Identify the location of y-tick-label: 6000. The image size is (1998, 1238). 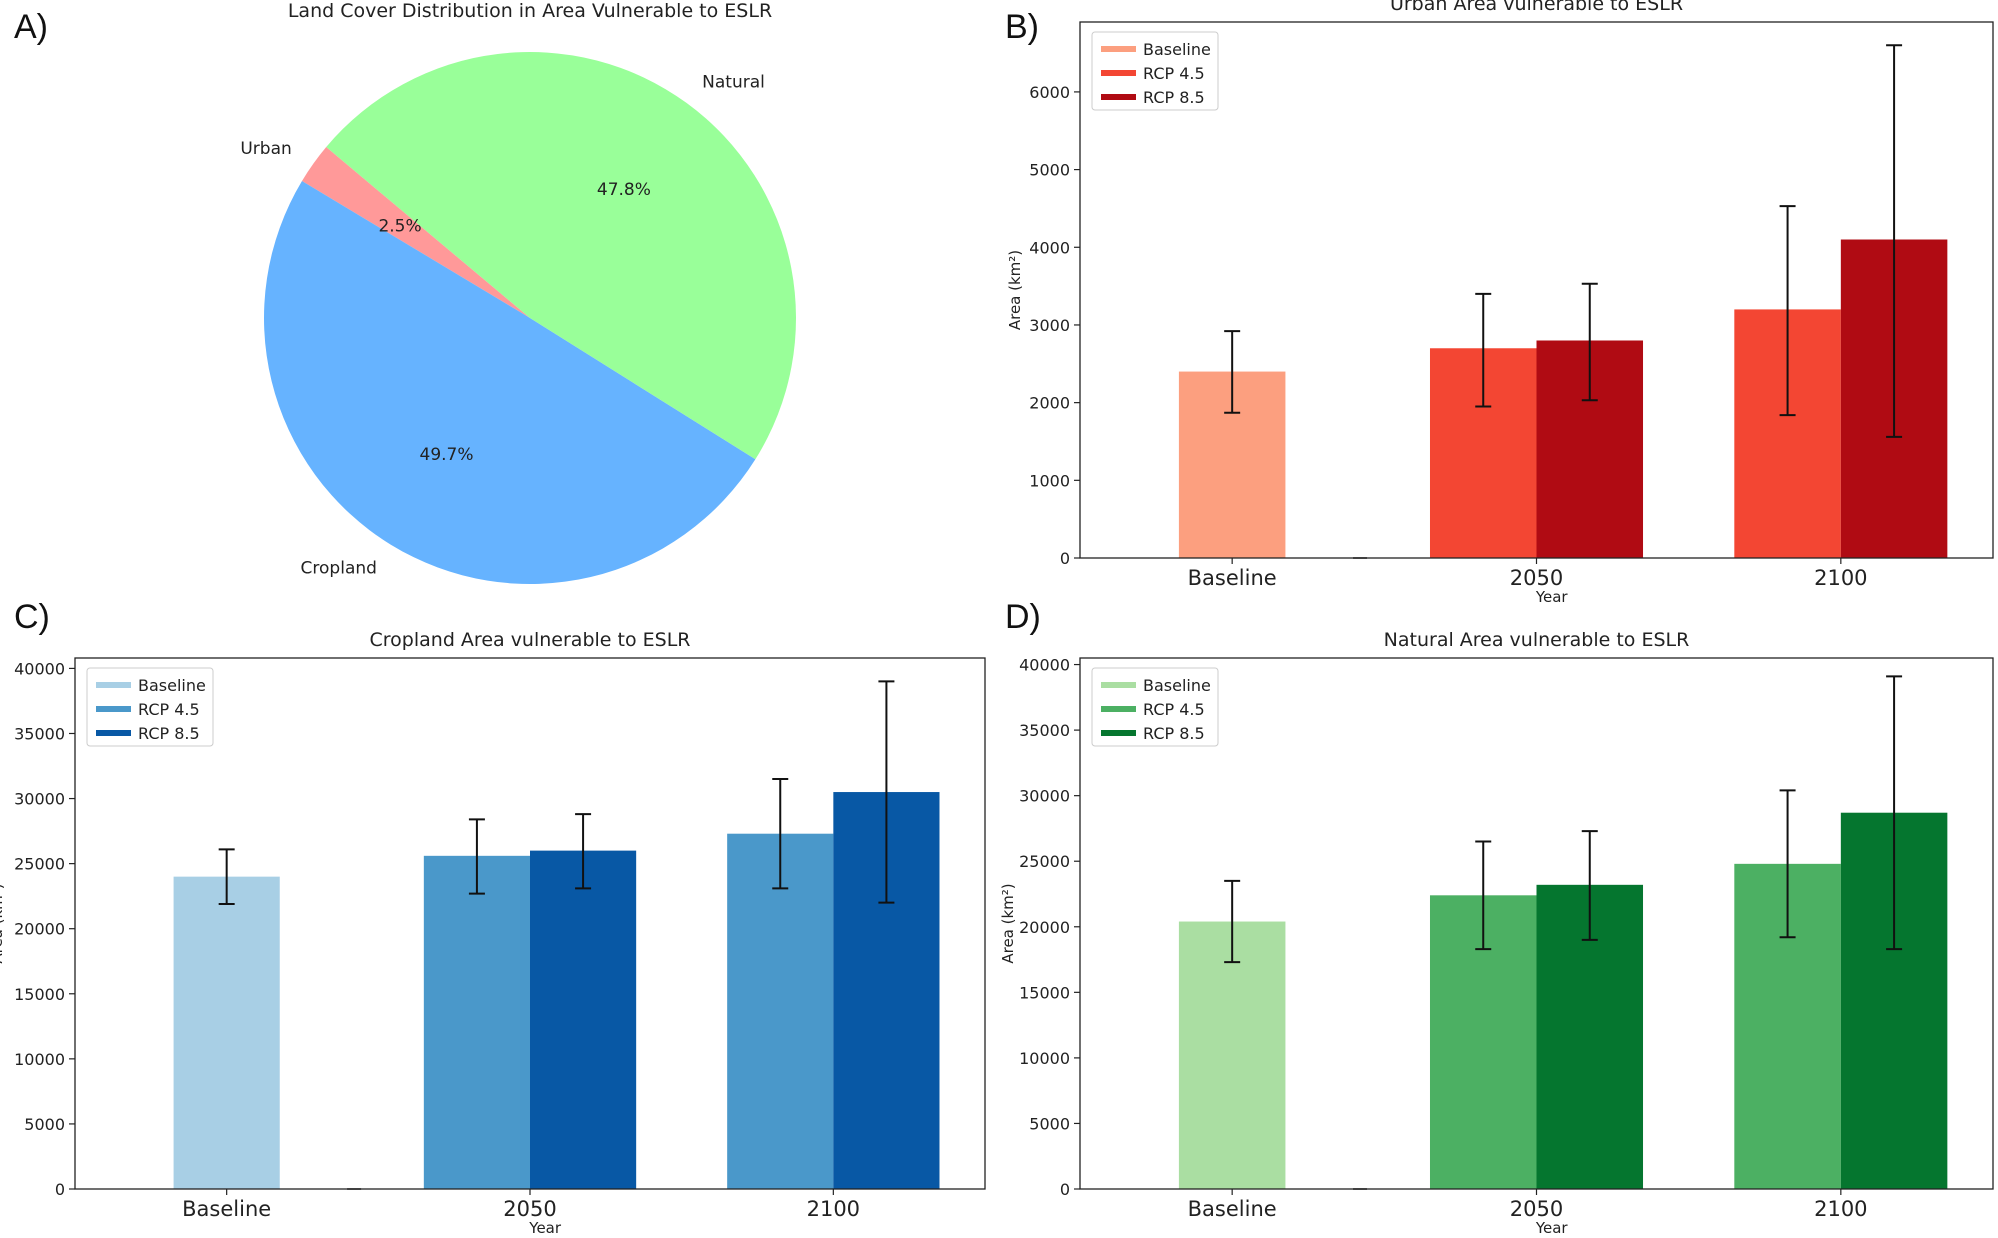
(1049, 92).